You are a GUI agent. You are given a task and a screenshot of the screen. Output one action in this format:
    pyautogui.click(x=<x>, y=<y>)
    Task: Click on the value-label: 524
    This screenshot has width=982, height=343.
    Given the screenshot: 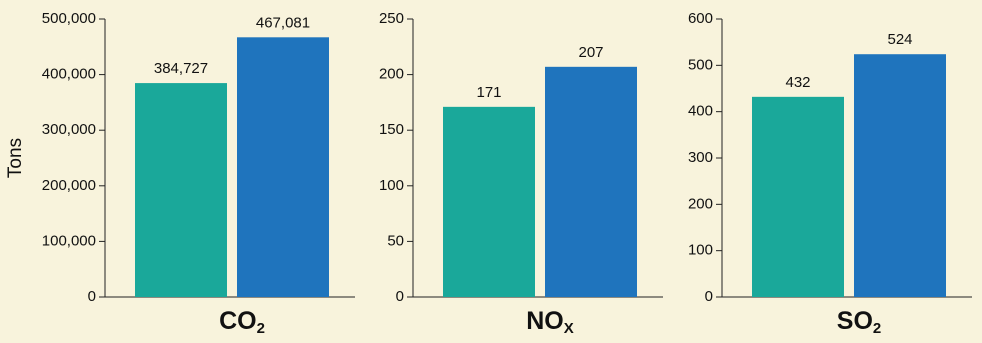 What is the action you would take?
    pyautogui.click(x=899, y=39)
    